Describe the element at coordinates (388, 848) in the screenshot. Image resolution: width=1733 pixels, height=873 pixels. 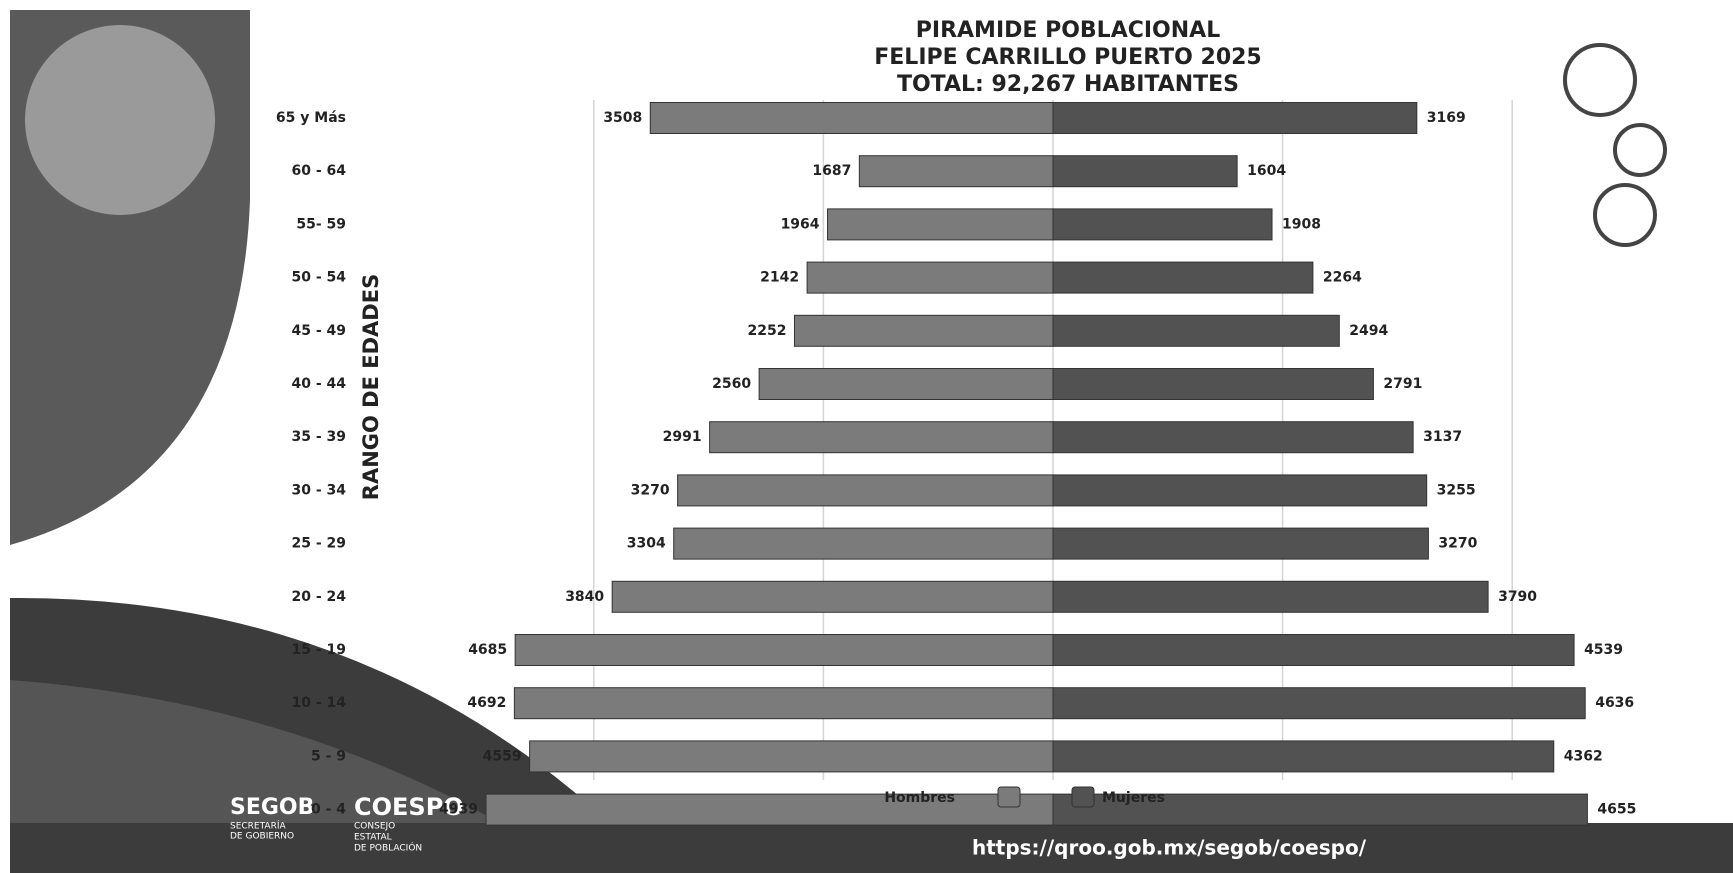
I see `coespo-sub: DE POBLACIÓN` at that location.